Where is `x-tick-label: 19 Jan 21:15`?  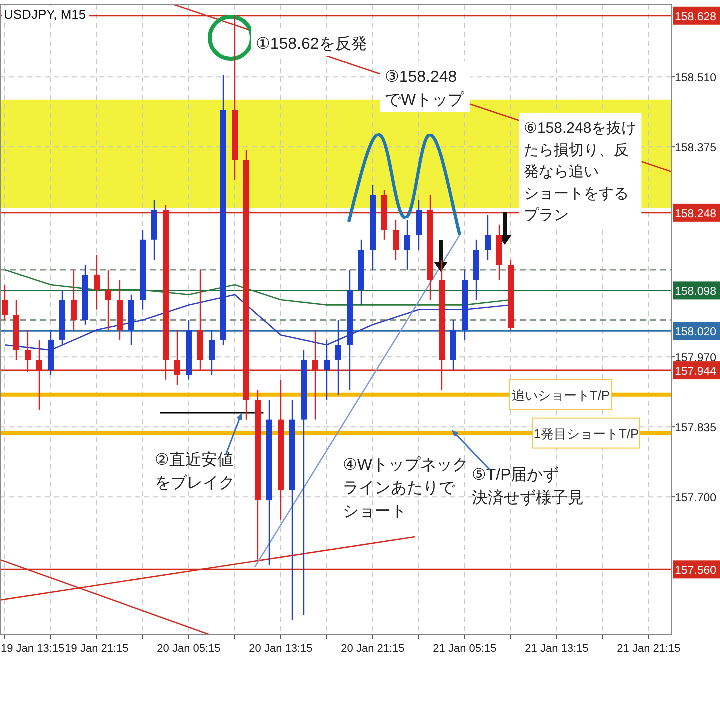
x-tick-label: 19 Jan 21:15 is located at coordinates (97, 649).